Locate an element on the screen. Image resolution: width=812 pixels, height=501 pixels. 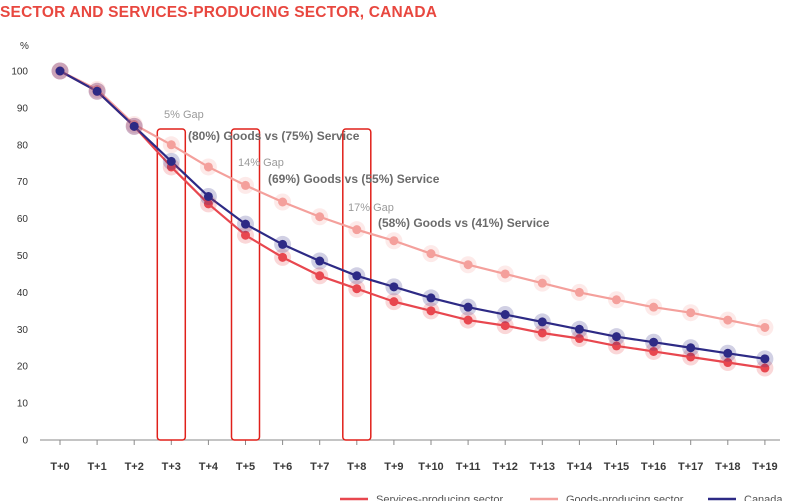
x-tick-label: T+13 is located at coordinates (542, 467).